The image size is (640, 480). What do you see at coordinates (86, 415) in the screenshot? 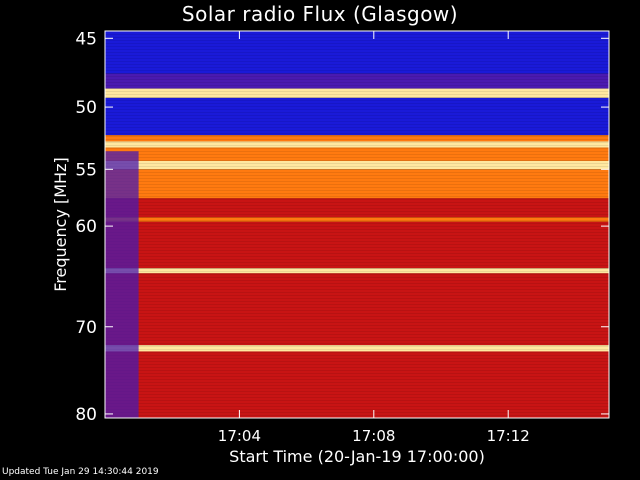
I see `y-tick-label: 80` at bounding box center [86, 415].